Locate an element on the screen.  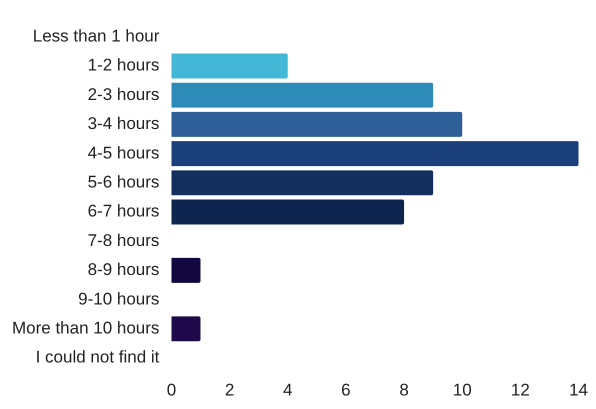
x-tick-label: 0 is located at coordinates (171, 390).